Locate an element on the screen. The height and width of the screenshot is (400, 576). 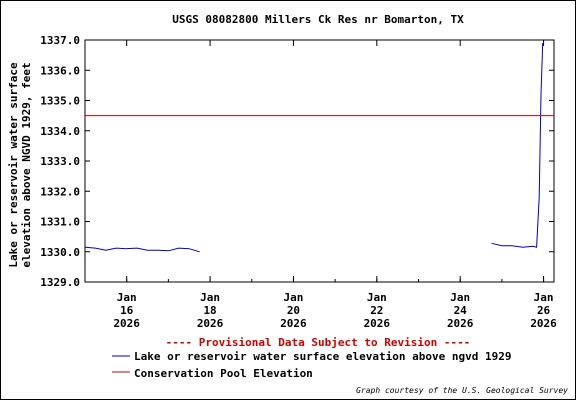
y-tick-label: 1329.0 is located at coordinates (60, 282).